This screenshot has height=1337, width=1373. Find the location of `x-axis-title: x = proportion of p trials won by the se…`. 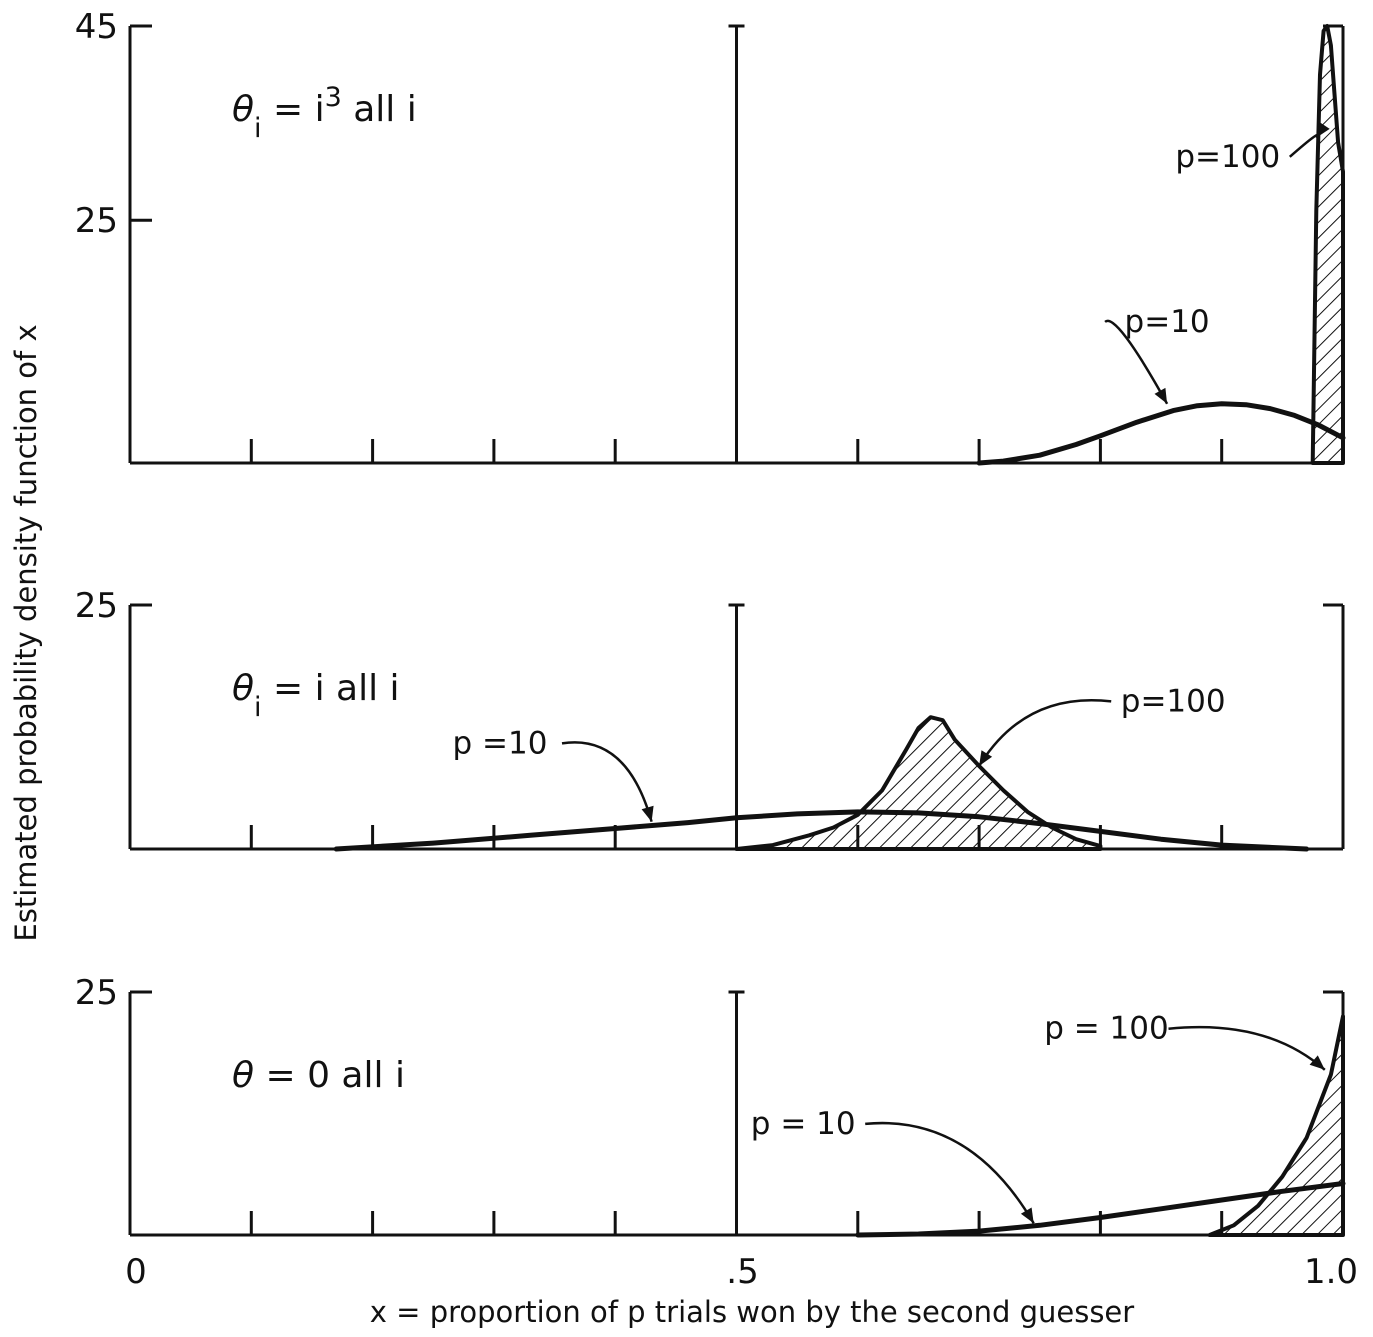

x-axis-title: x = proportion of p trials won by the se… is located at coordinates (752, 1312).